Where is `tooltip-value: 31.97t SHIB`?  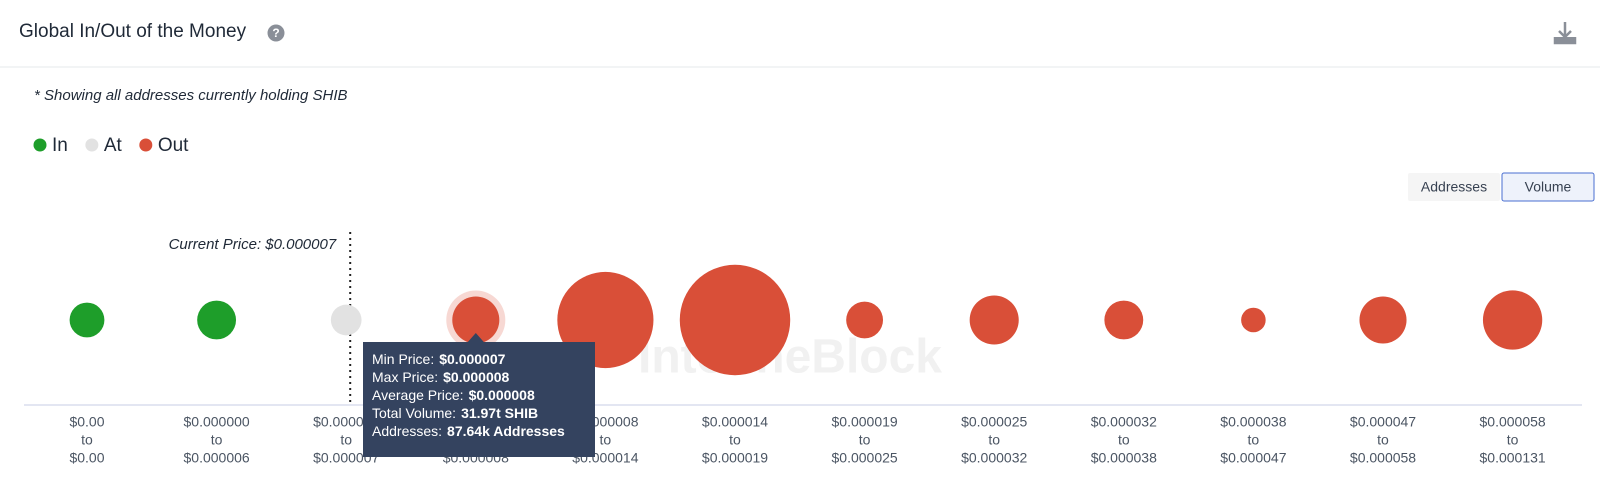 tooltip-value: 31.97t SHIB is located at coordinates (499, 413).